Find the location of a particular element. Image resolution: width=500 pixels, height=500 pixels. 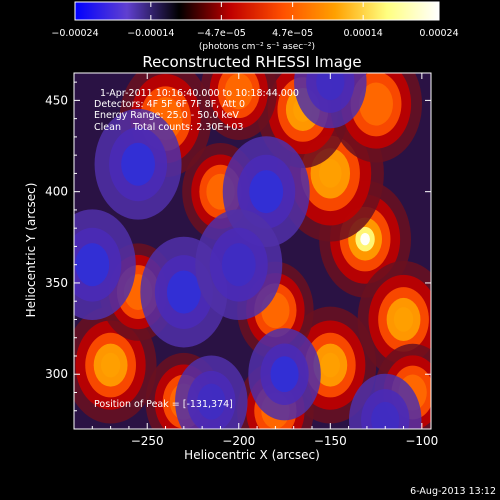

y-tick-label: 300 is located at coordinates (56, 374).